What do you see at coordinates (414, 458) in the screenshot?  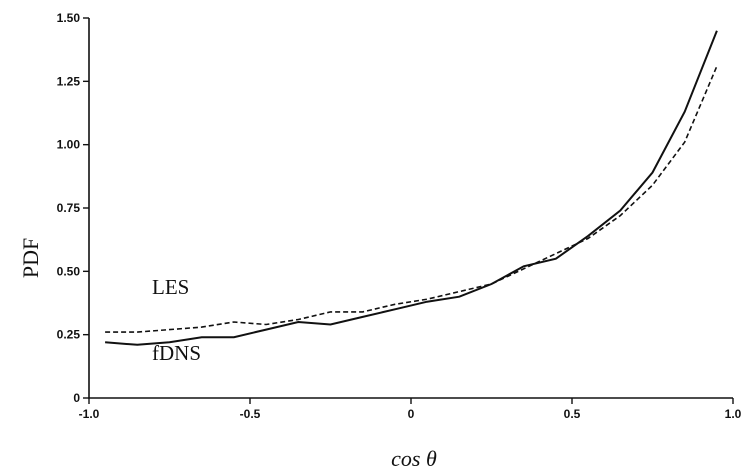 I see `x-axis-title: cos θ` at bounding box center [414, 458].